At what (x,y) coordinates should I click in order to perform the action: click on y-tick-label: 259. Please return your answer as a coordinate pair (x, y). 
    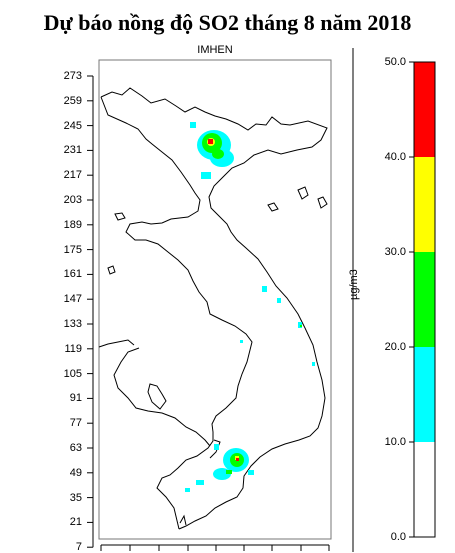
    Looking at the image, I should click on (72, 100).